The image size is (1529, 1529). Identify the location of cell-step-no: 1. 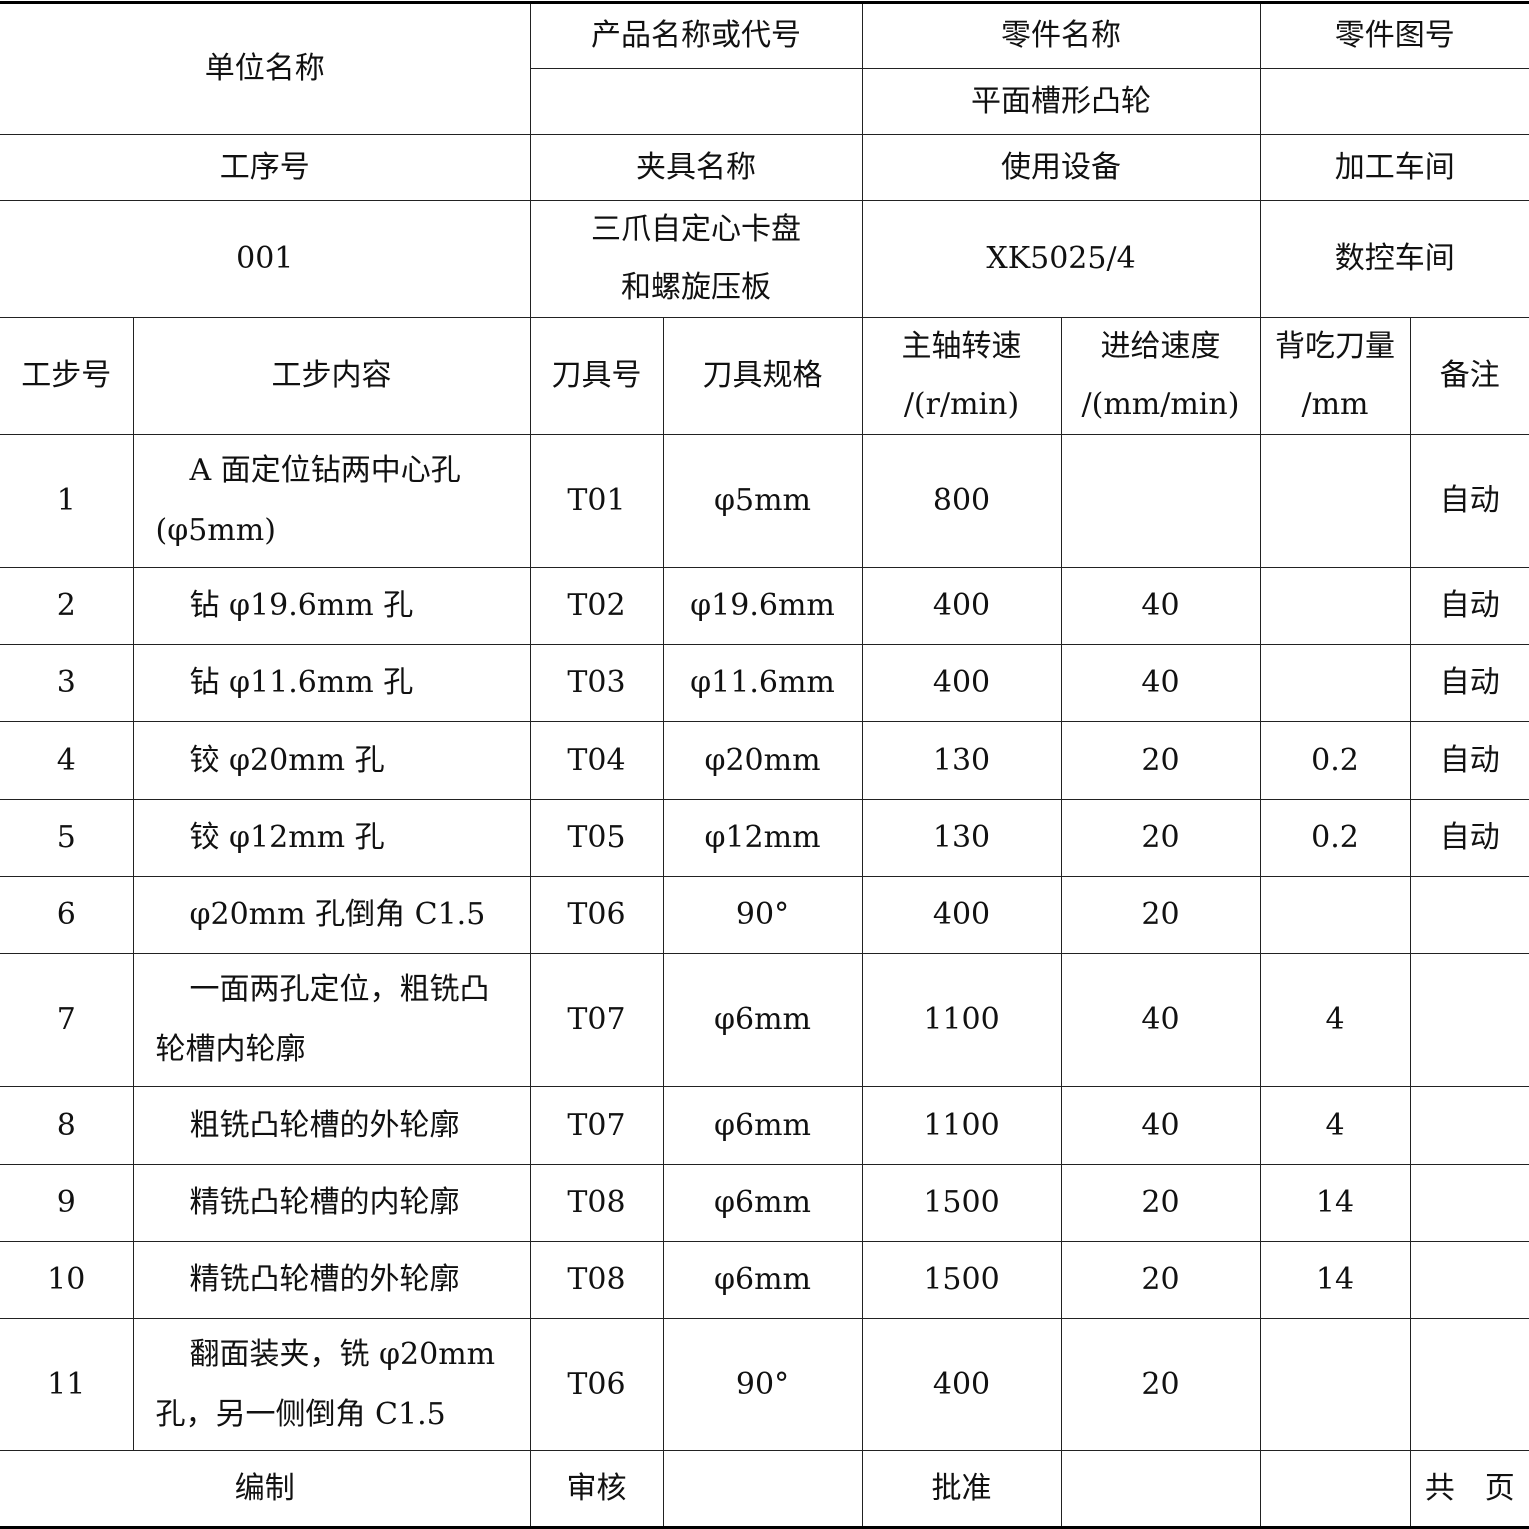
(67, 501).